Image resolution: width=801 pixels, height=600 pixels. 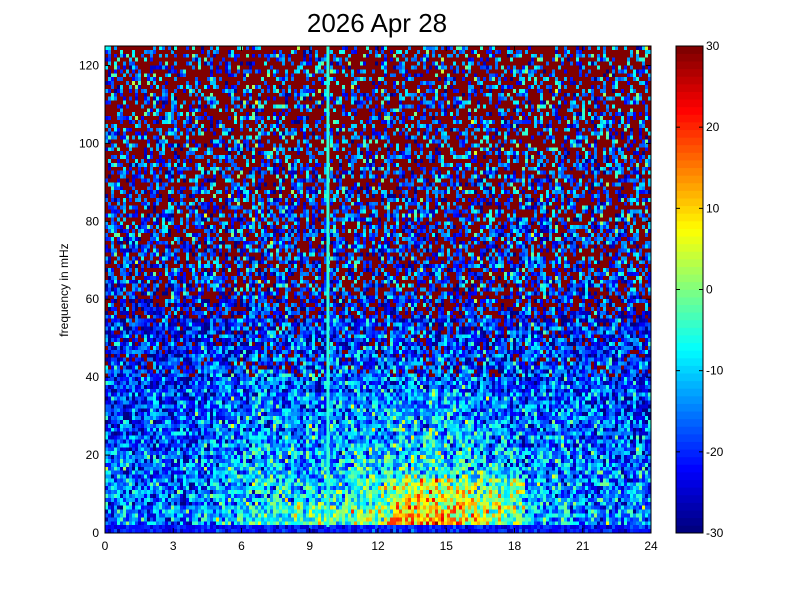 What do you see at coordinates (93, 299) in the screenshot?
I see `y-tick-label: 60` at bounding box center [93, 299].